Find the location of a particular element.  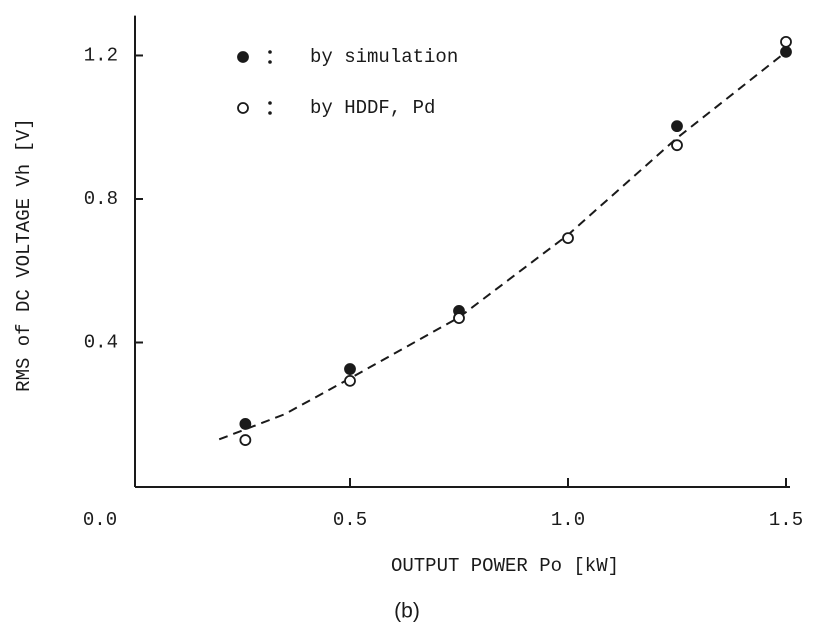

y-tick-label: 0.8 is located at coordinates (101, 199).